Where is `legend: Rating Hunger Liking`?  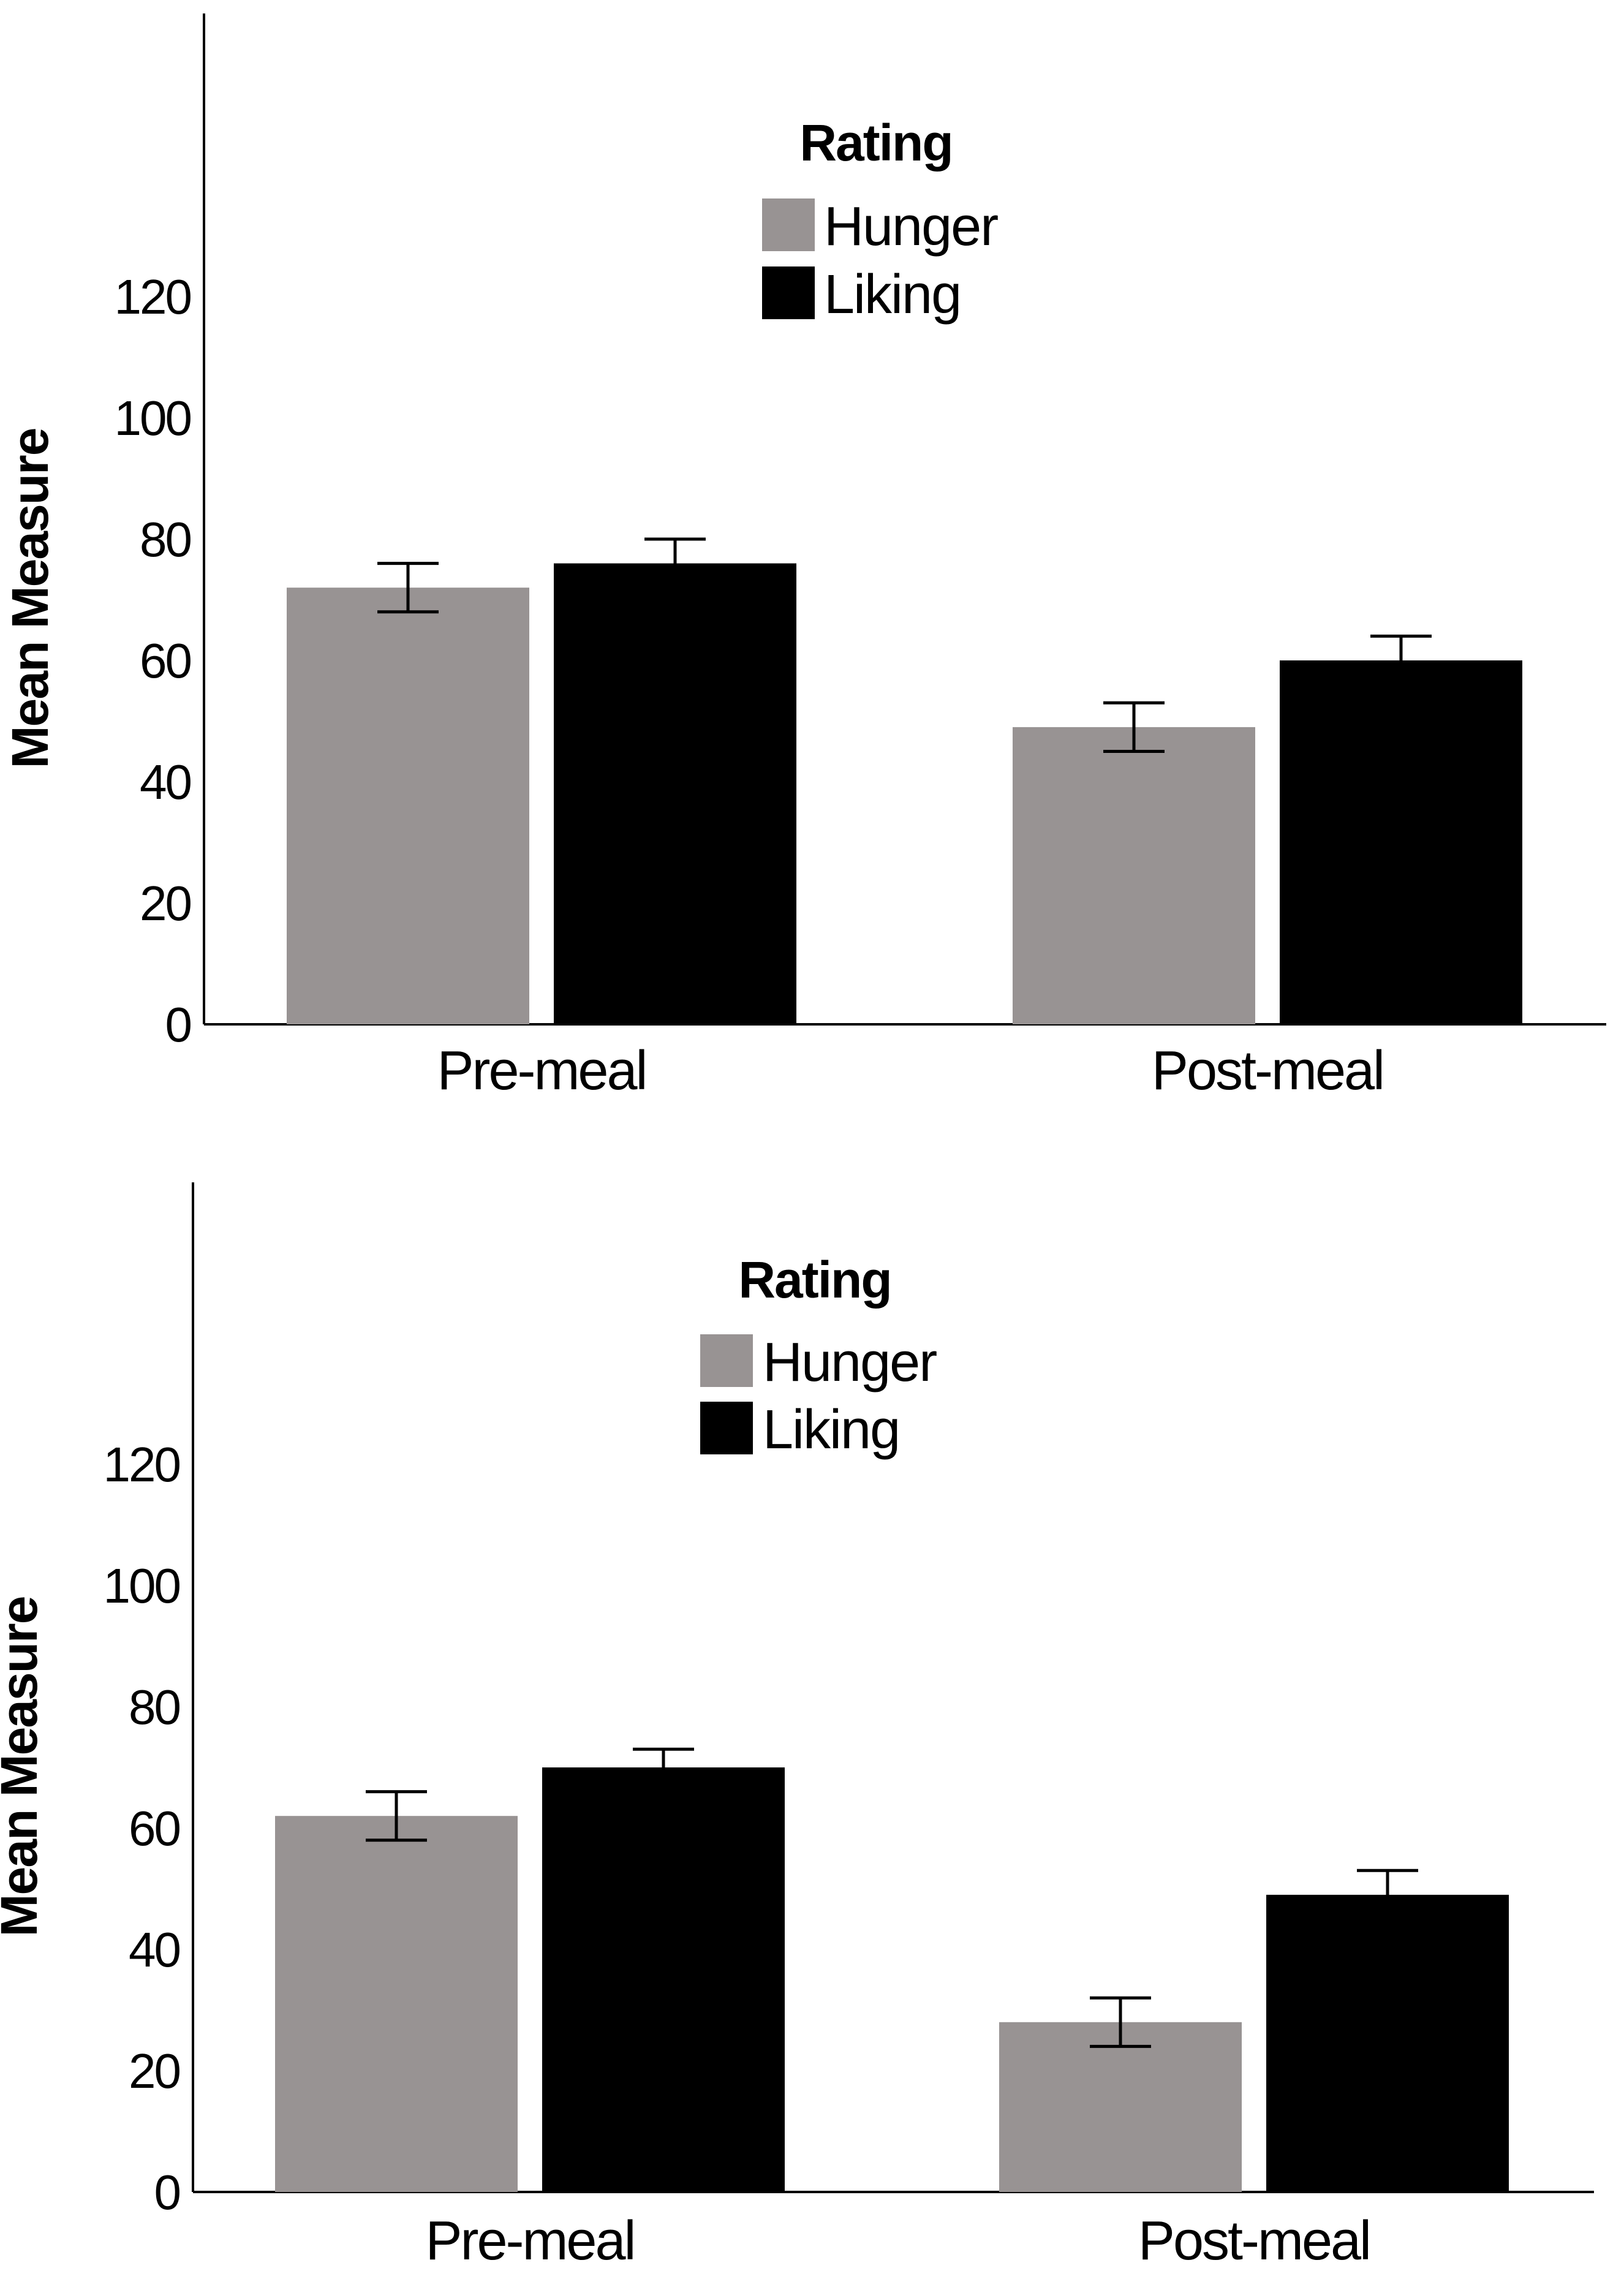
legend: Rating Hunger Liking is located at coordinates (880, 219).